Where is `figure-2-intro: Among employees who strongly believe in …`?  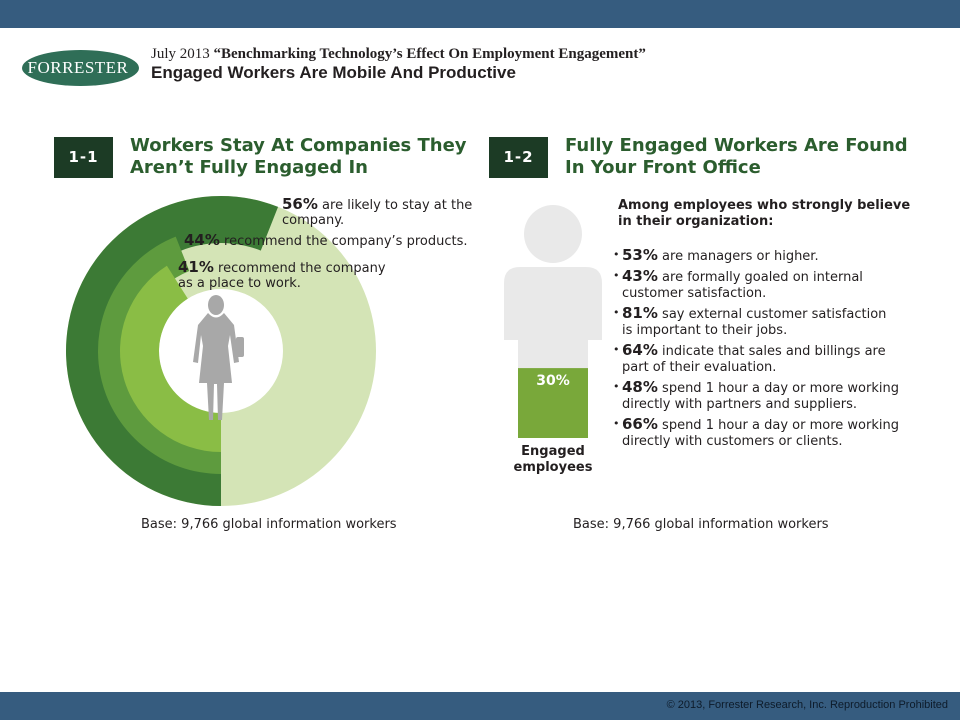 figure-2-intro: Among employees who strongly believe in … is located at coordinates (764, 214).